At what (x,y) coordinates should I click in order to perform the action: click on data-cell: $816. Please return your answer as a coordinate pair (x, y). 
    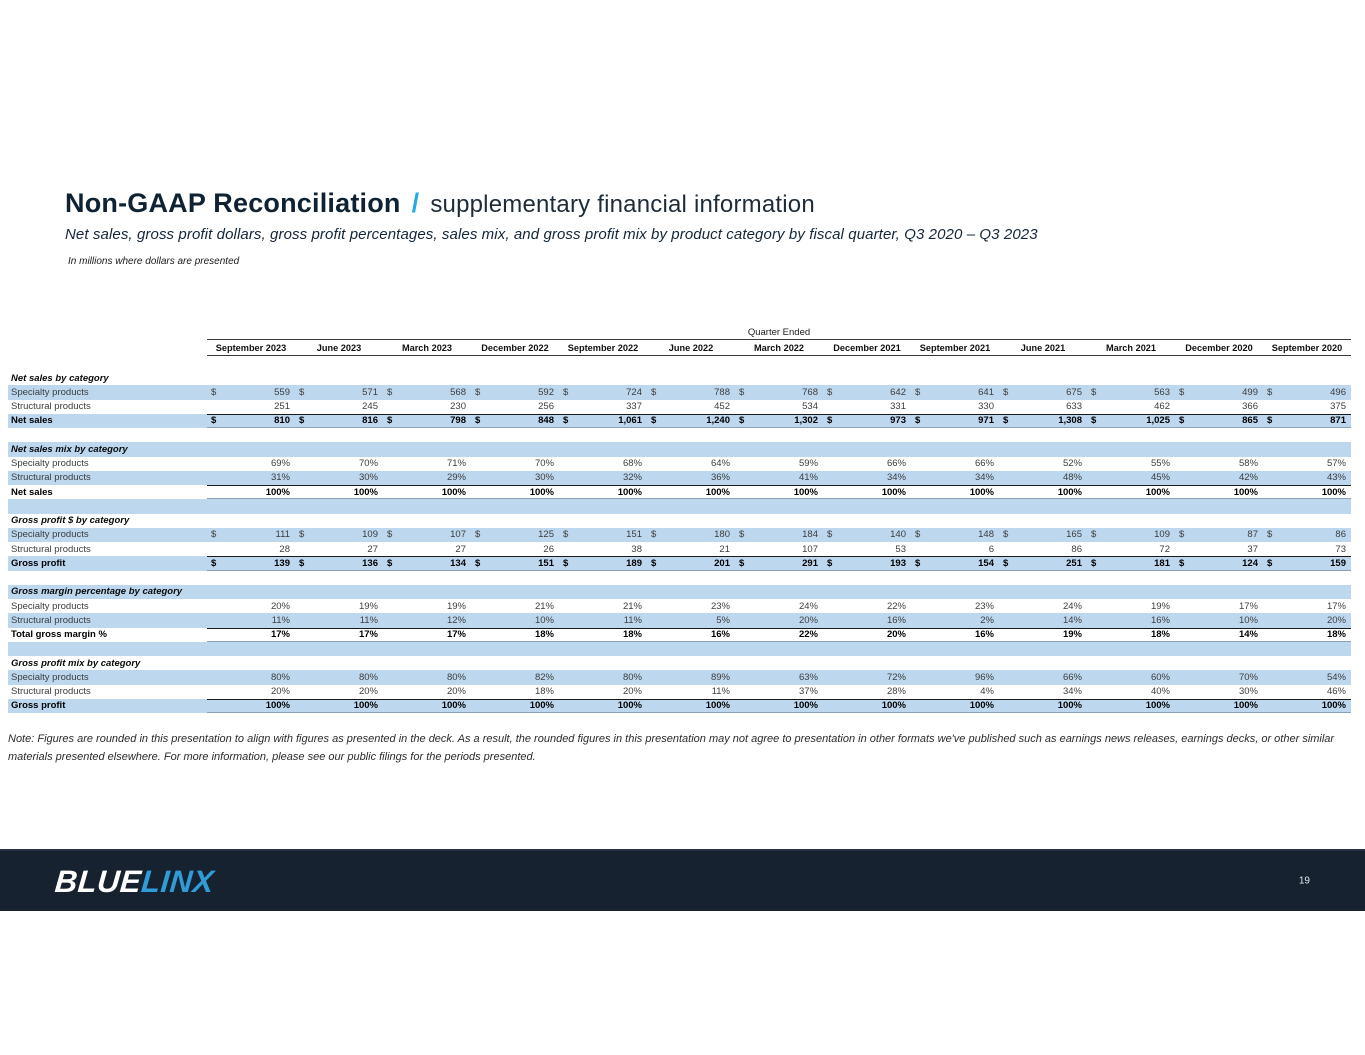
    Looking at the image, I should click on (339, 421).